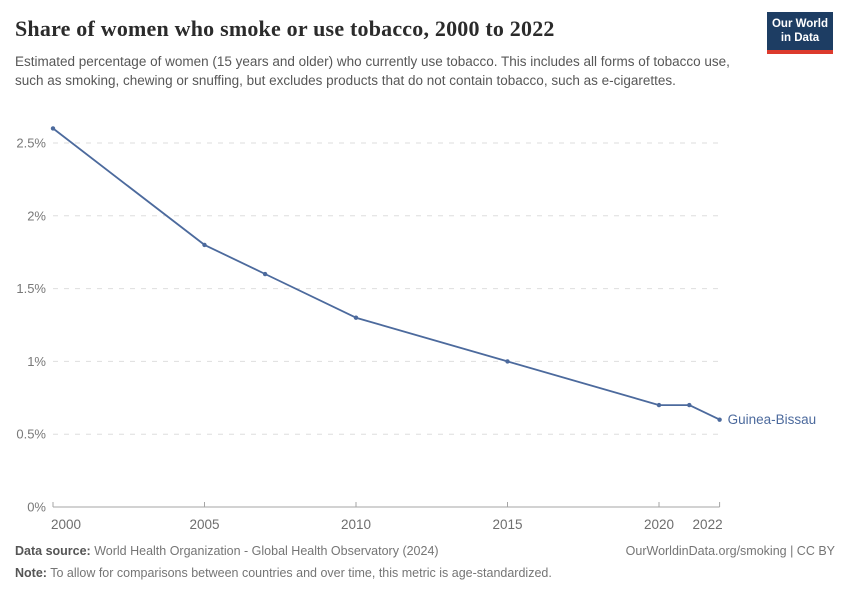 The width and height of the screenshot is (850, 600). Describe the element at coordinates (66, 524) in the screenshot. I see `x-axis-label: 2000` at that location.